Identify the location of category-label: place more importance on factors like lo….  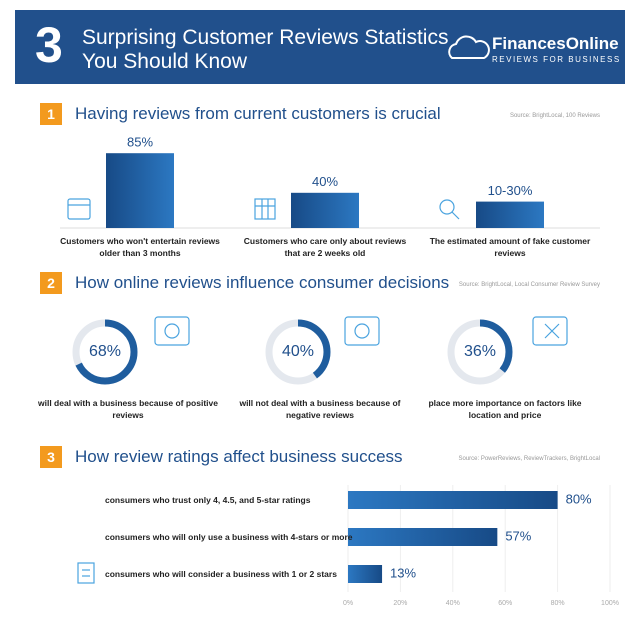
(505, 409).